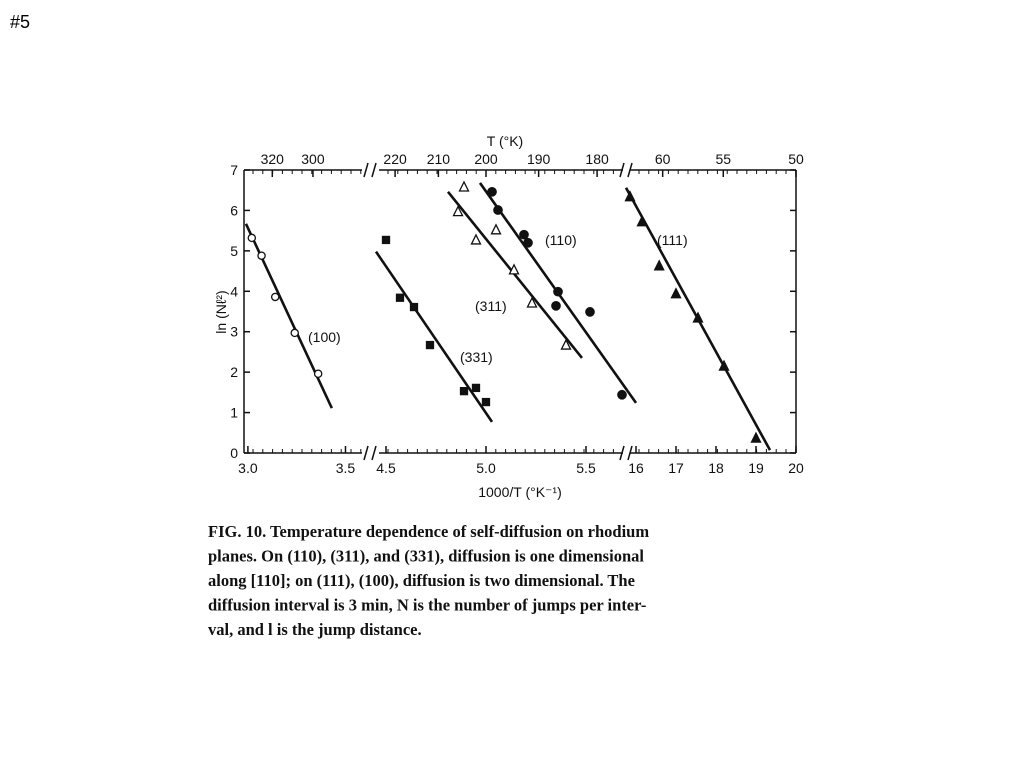 The width and height of the screenshot is (1024, 768). What do you see at coordinates (439, 159) in the screenshot?
I see `x2-tick-label: 210` at bounding box center [439, 159].